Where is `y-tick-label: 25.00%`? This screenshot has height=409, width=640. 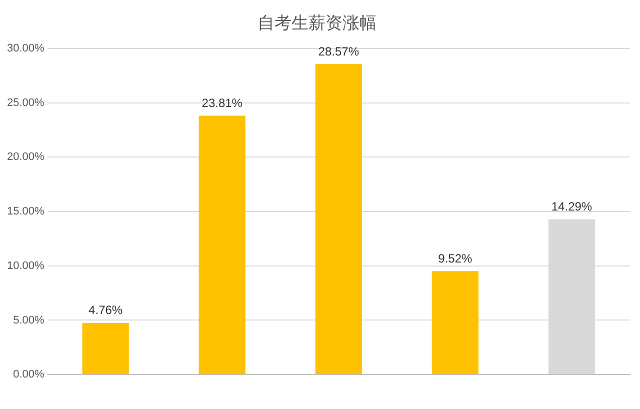
y-tick-label: 25.00% is located at coordinates (25, 102).